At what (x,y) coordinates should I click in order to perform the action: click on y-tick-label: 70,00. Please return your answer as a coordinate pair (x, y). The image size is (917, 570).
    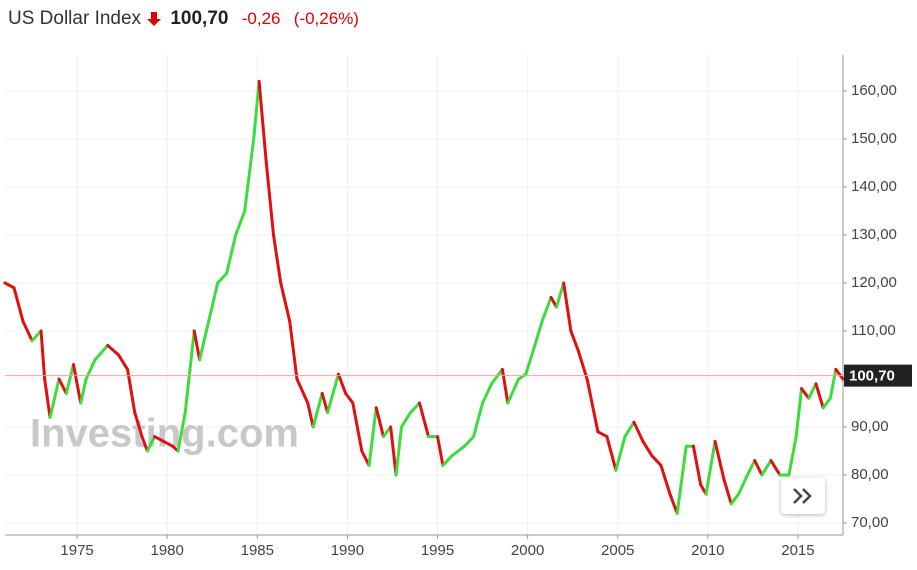
    Looking at the image, I should click on (870, 522).